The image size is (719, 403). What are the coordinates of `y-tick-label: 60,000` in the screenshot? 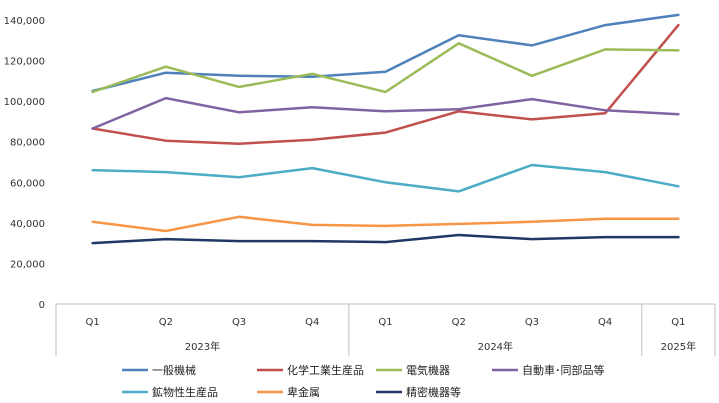 It's located at (27, 183).